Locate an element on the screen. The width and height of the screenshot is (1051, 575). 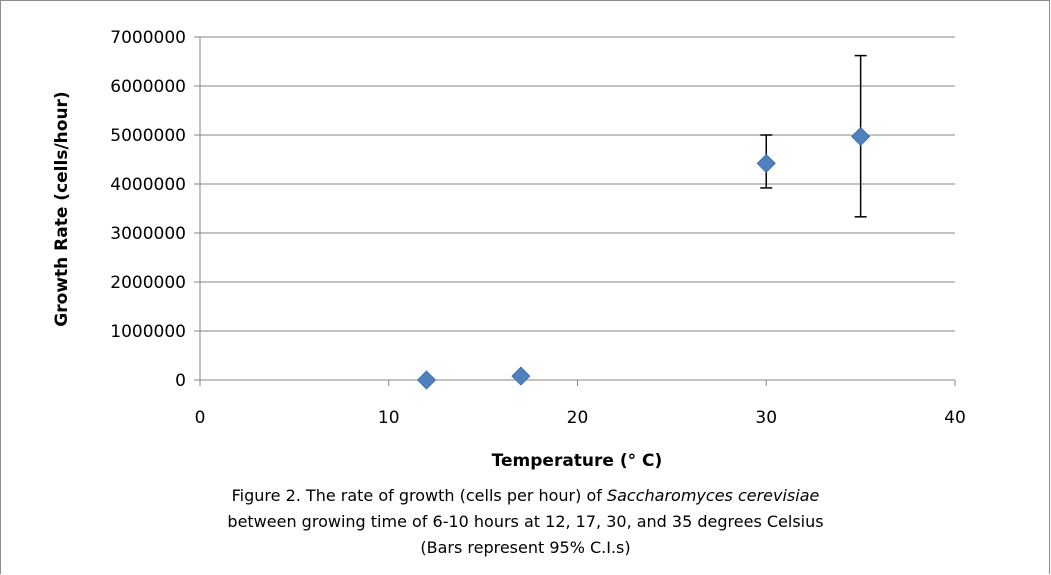
y-tick-label: 1000000 is located at coordinates (148, 332).